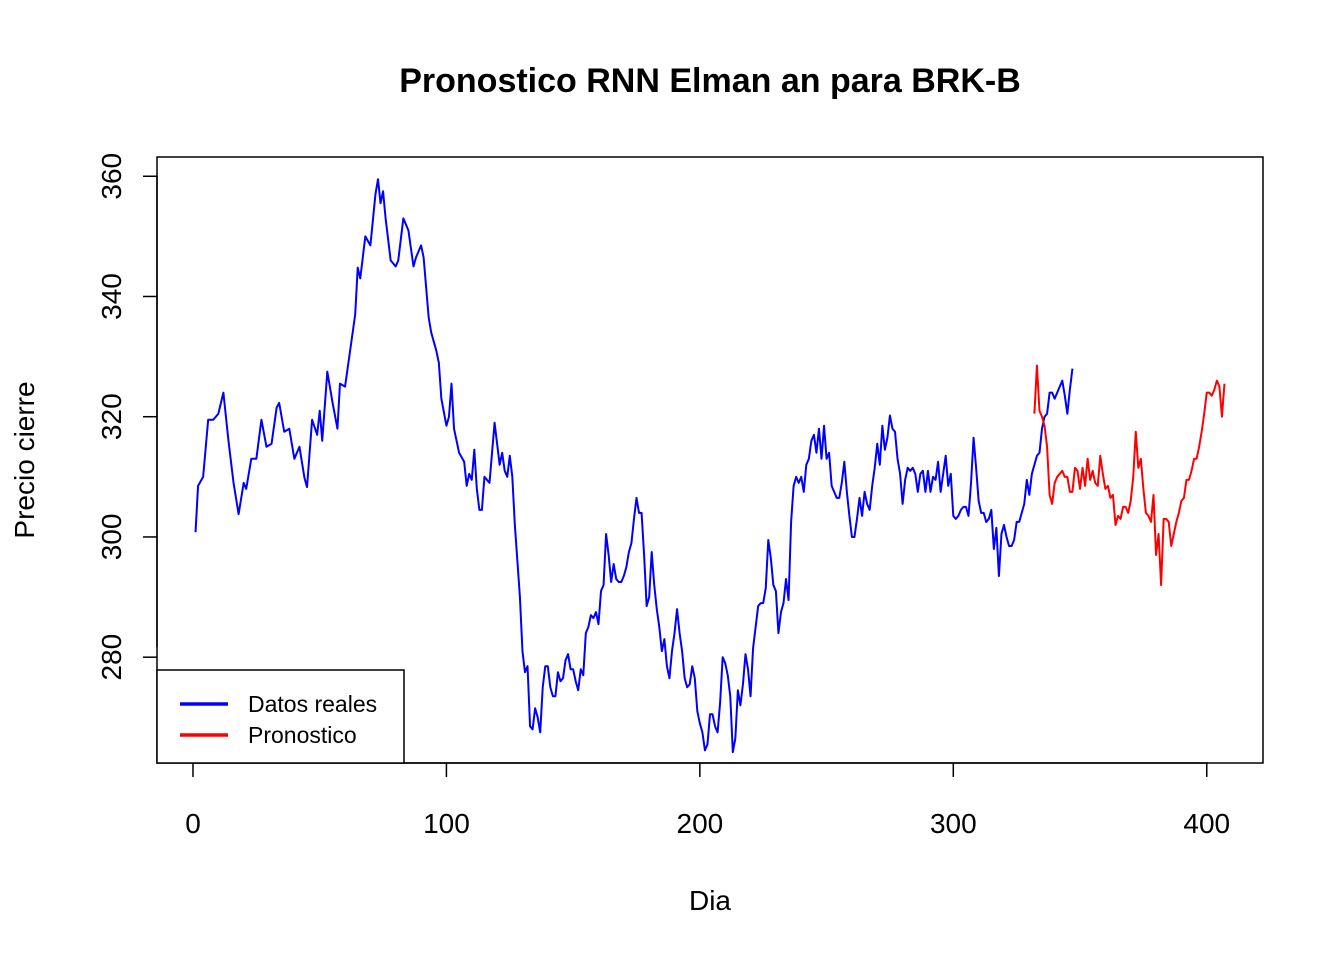 Image resolution: width=1344 pixels, height=960 pixels. Describe the element at coordinates (111, 176) in the screenshot. I see `y-tick-label-360: 360` at that location.